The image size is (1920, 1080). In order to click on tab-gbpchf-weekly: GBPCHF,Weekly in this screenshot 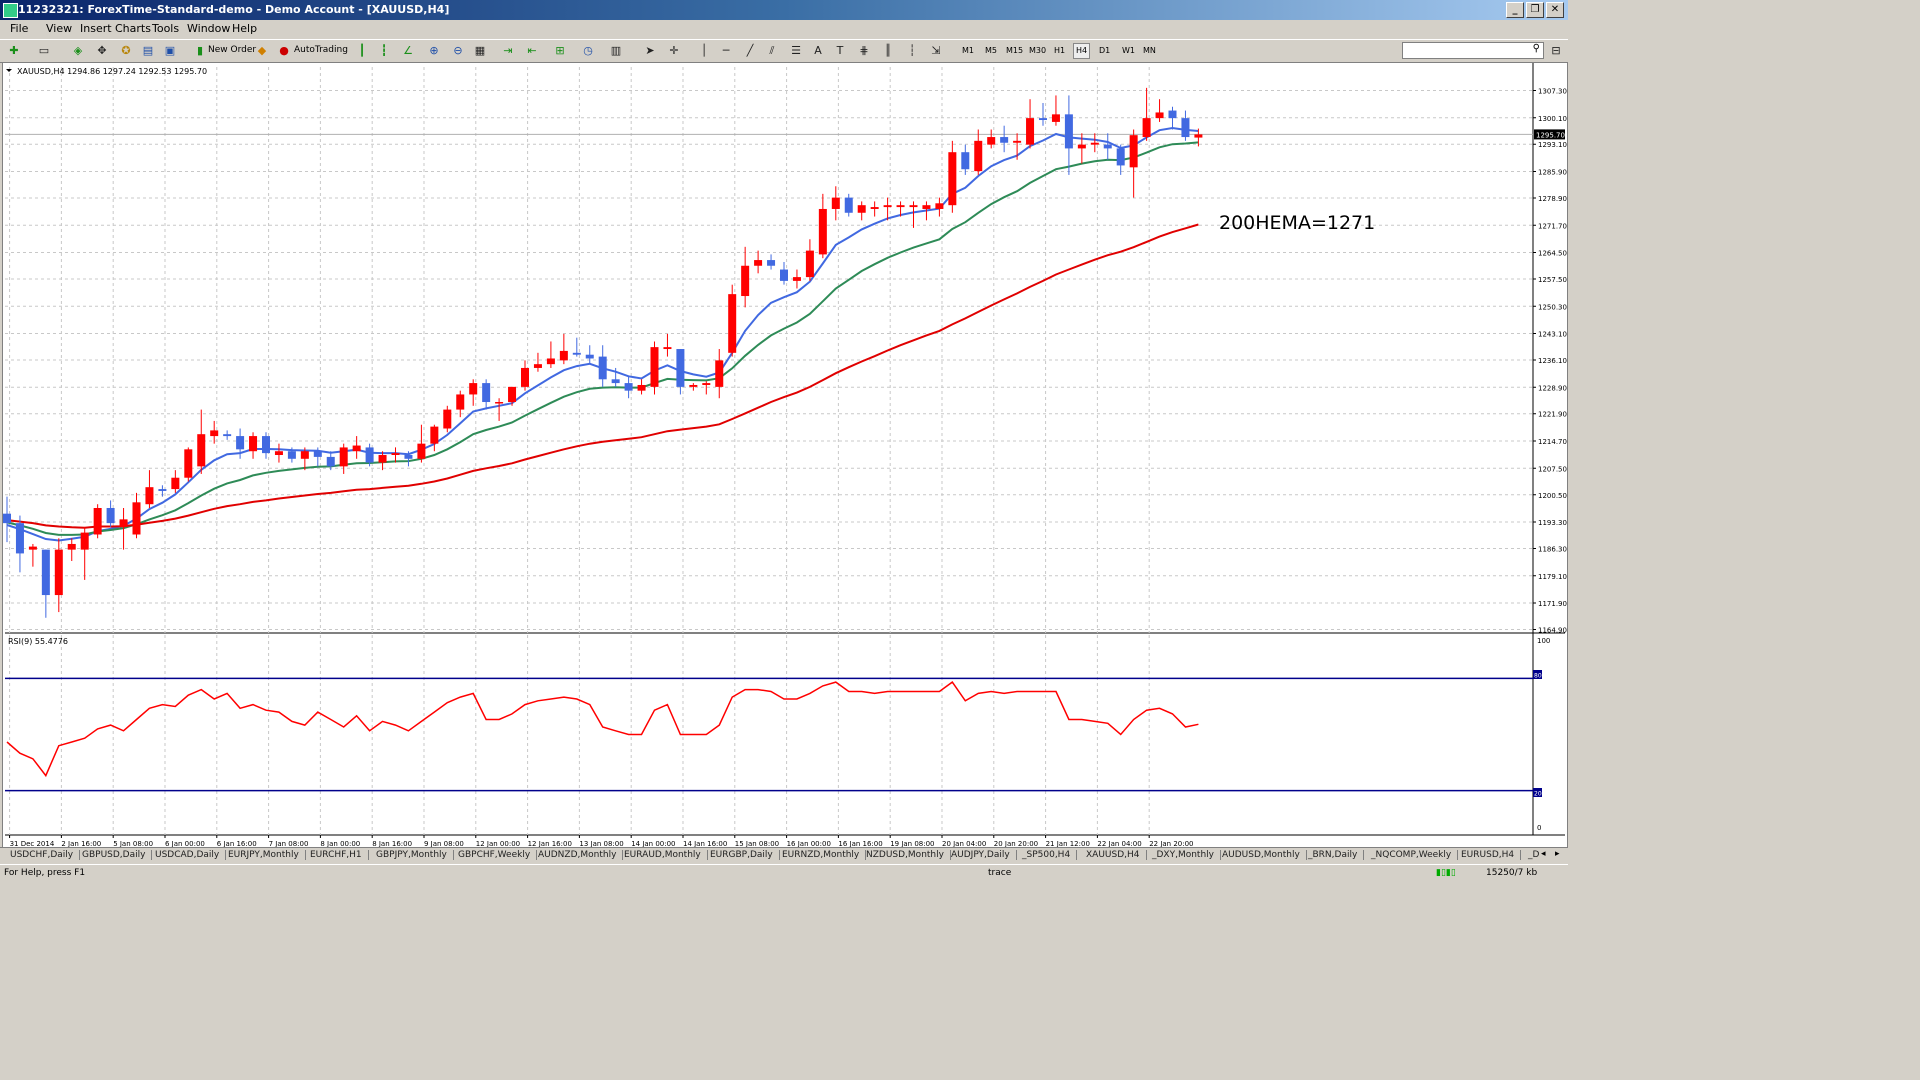, I will do `click(495, 855)`.